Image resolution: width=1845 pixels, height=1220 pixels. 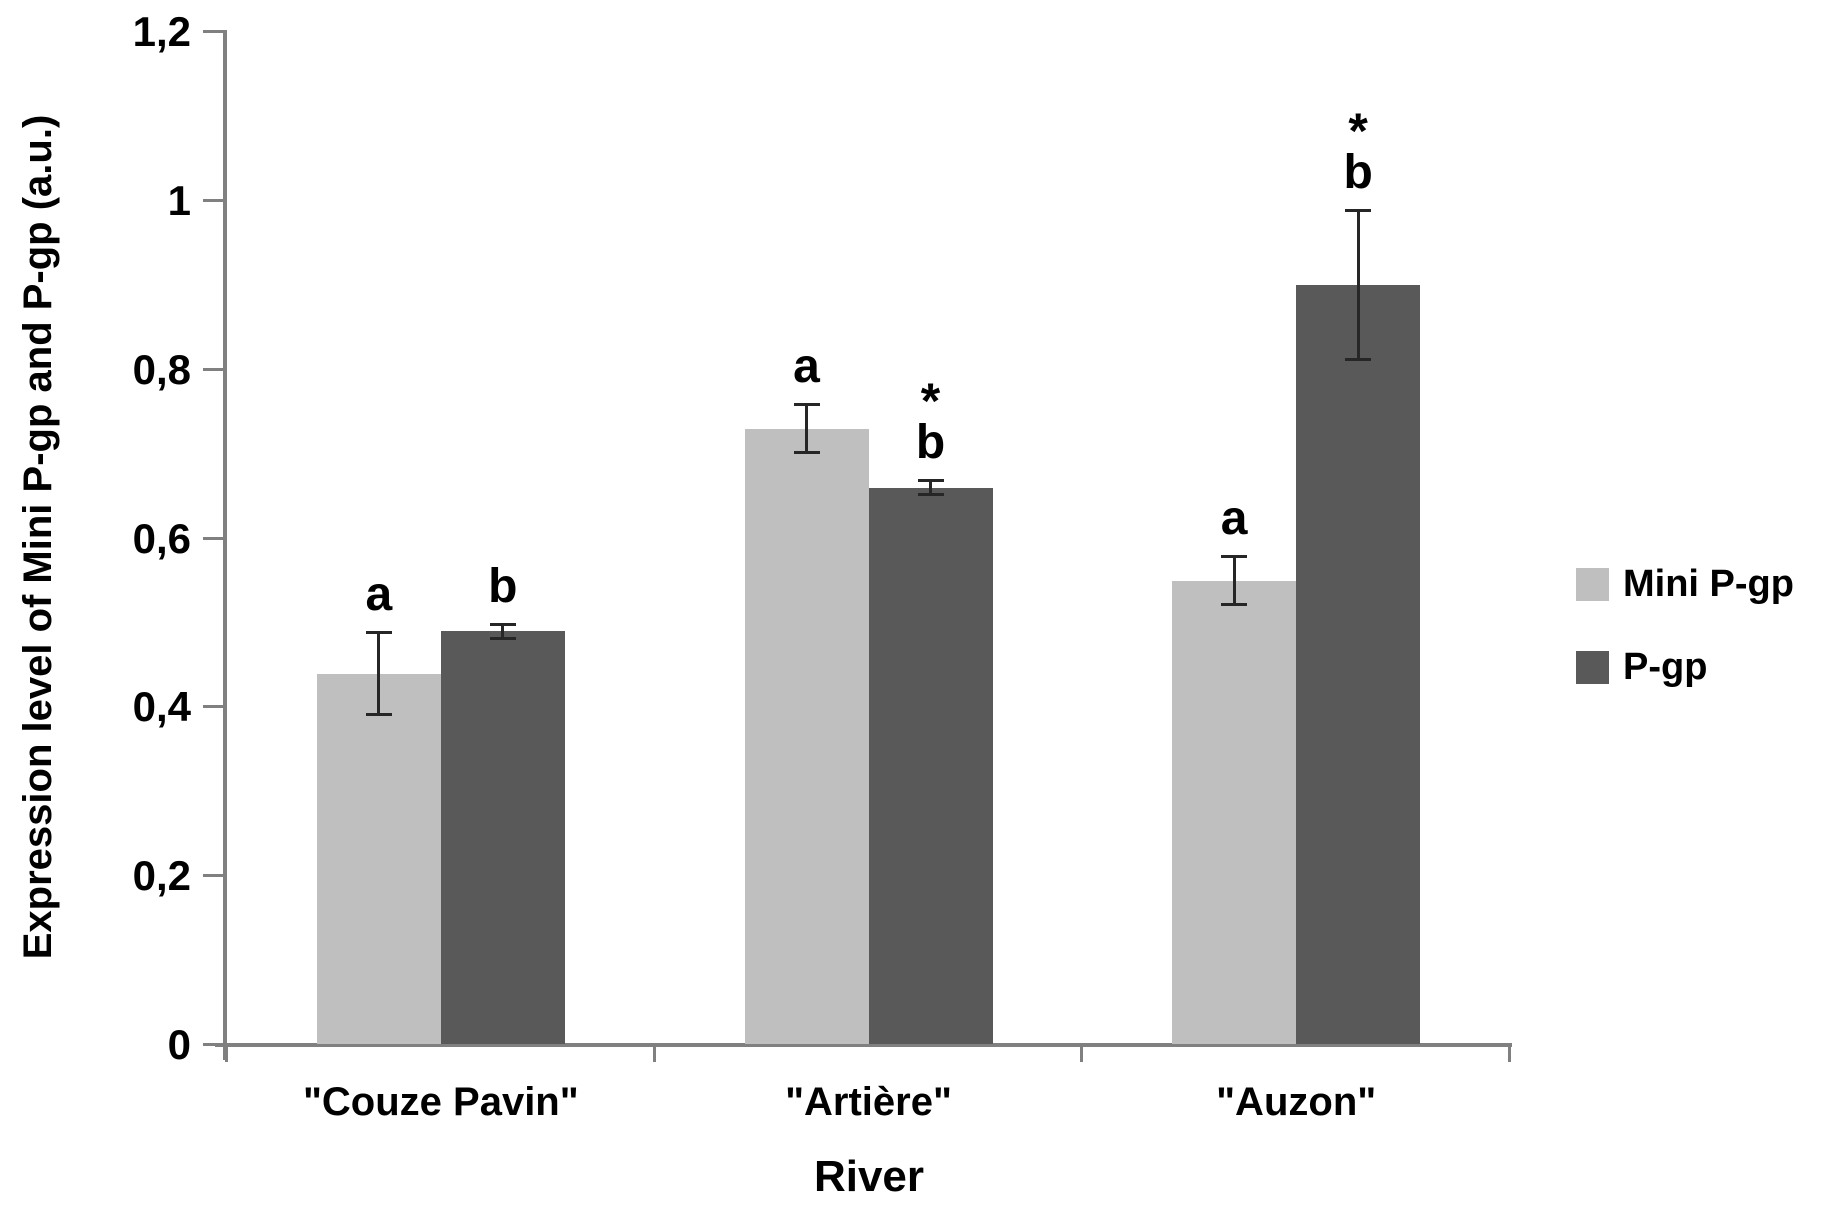 What do you see at coordinates (179, 1044) in the screenshot?
I see `y-tick-label: 0` at bounding box center [179, 1044].